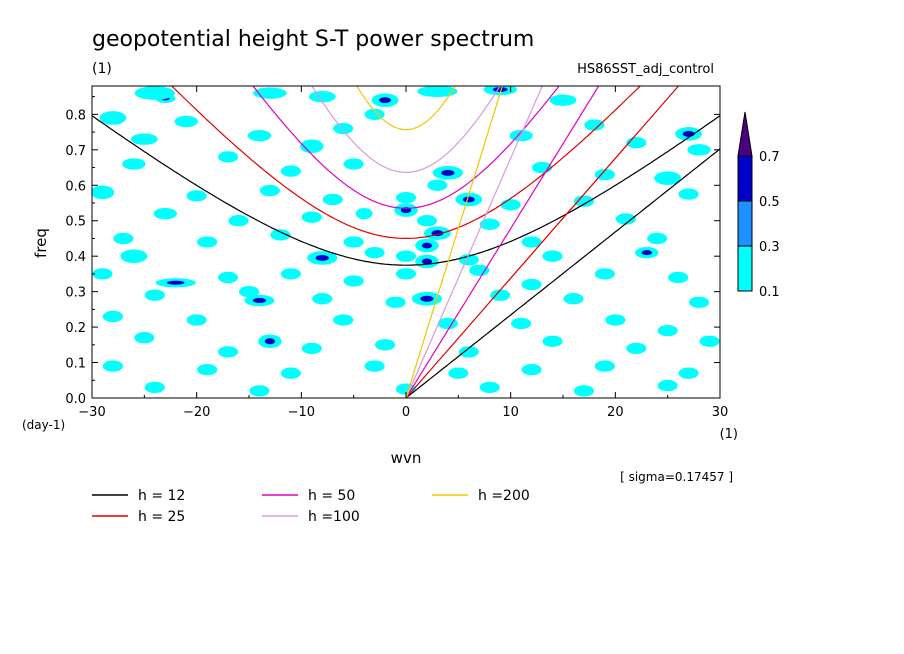  What do you see at coordinates (334, 517) in the screenshot?
I see `legend-label: h =100` at bounding box center [334, 517].